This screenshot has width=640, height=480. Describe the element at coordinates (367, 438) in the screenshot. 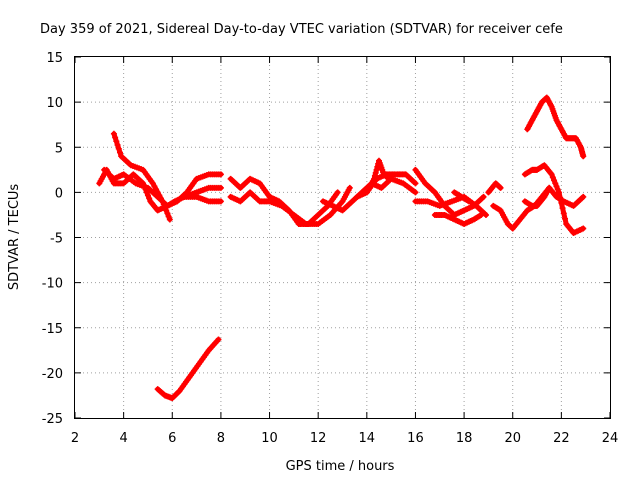

I see `x-tick-label: 14` at that location.